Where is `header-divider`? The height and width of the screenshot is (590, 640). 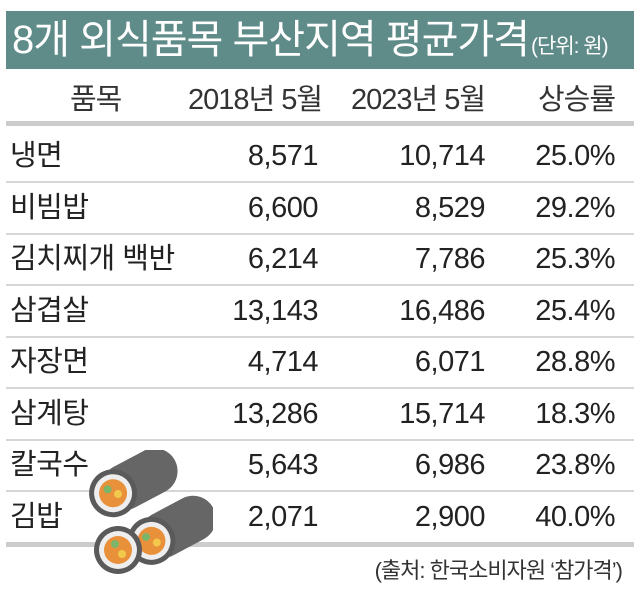 header-divider is located at coordinates (320, 123).